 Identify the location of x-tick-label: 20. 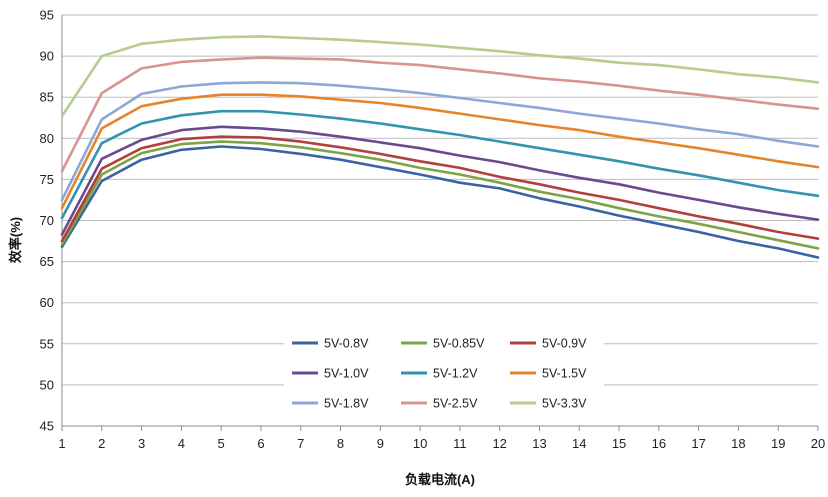
(818, 443).